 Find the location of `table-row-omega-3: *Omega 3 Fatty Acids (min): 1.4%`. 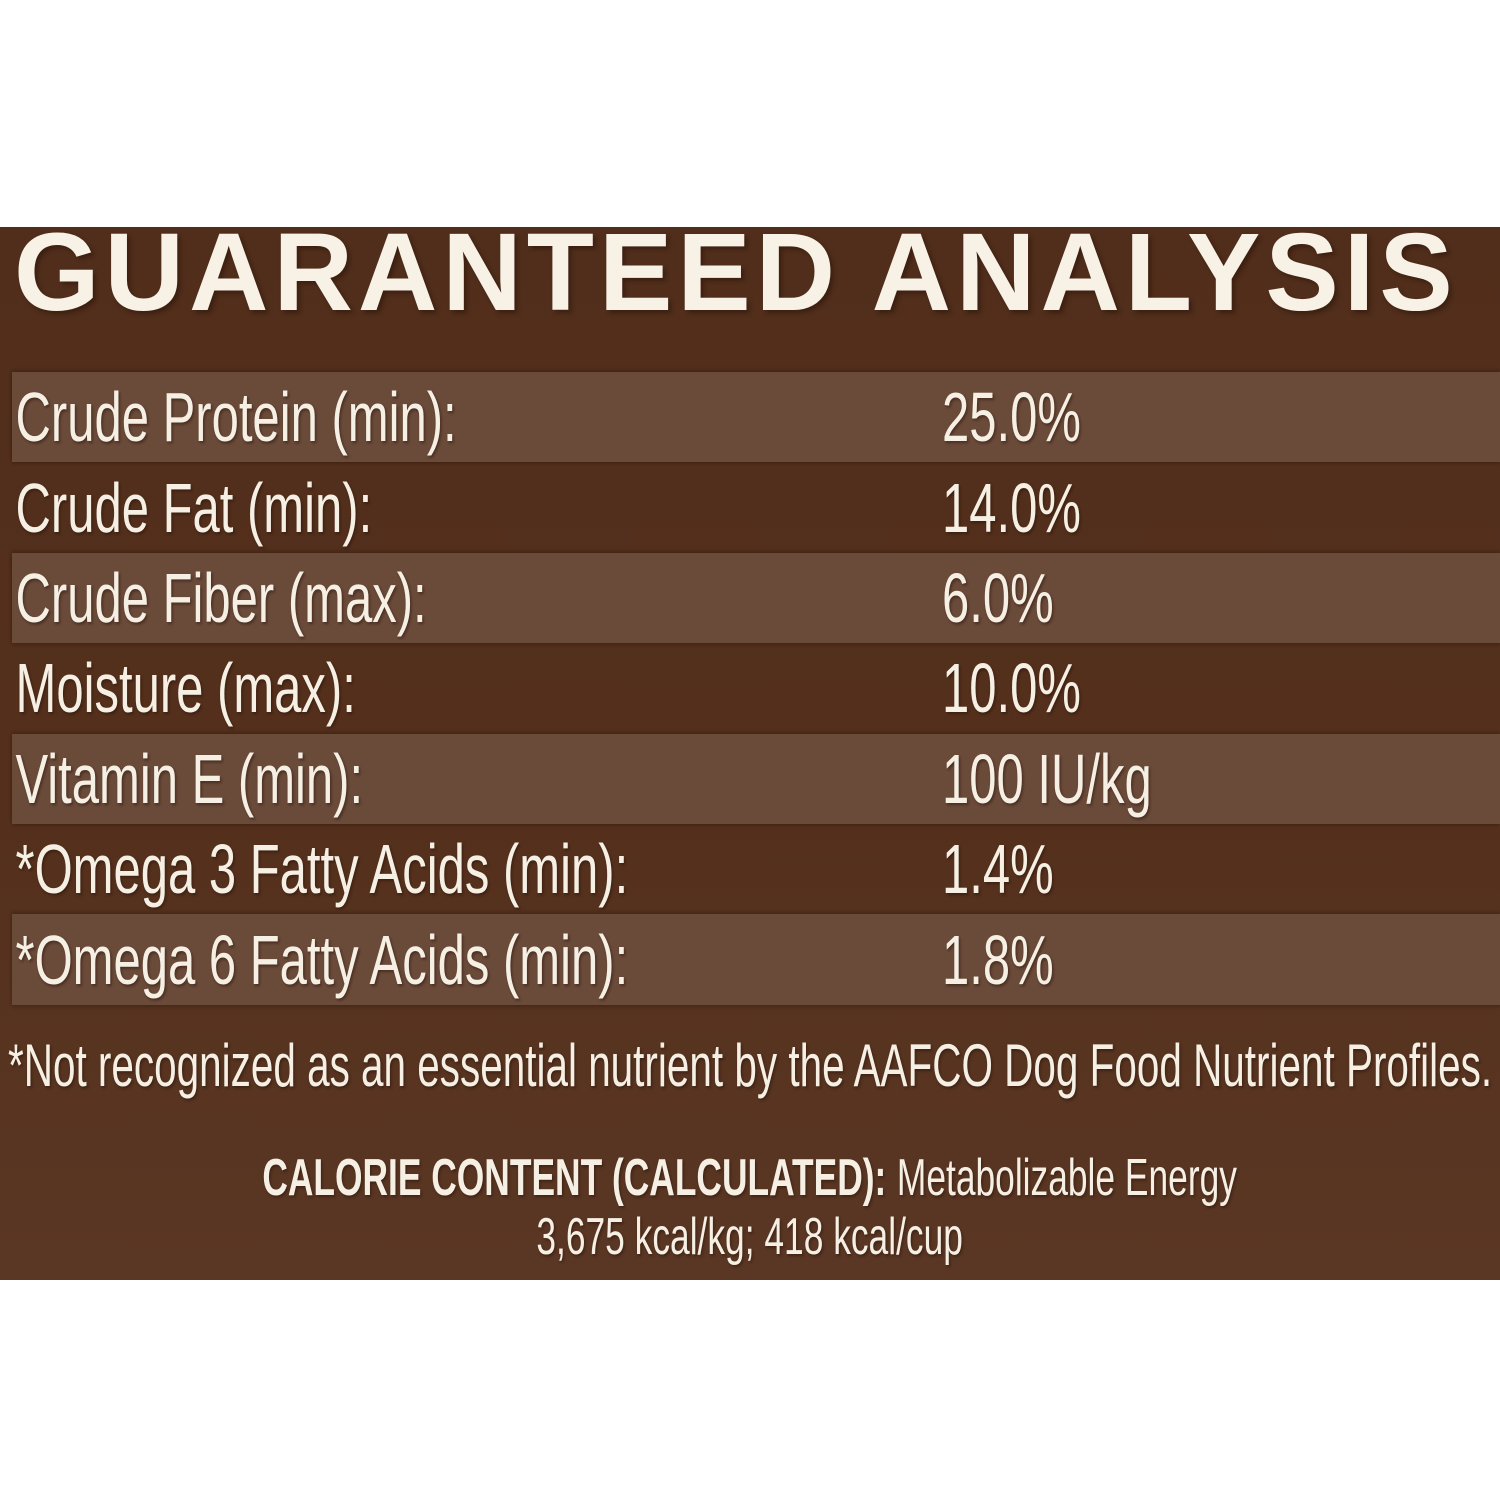

table-row-omega-3: *Omega 3 Fatty Acids (min): 1.4% is located at coordinates (756, 869).